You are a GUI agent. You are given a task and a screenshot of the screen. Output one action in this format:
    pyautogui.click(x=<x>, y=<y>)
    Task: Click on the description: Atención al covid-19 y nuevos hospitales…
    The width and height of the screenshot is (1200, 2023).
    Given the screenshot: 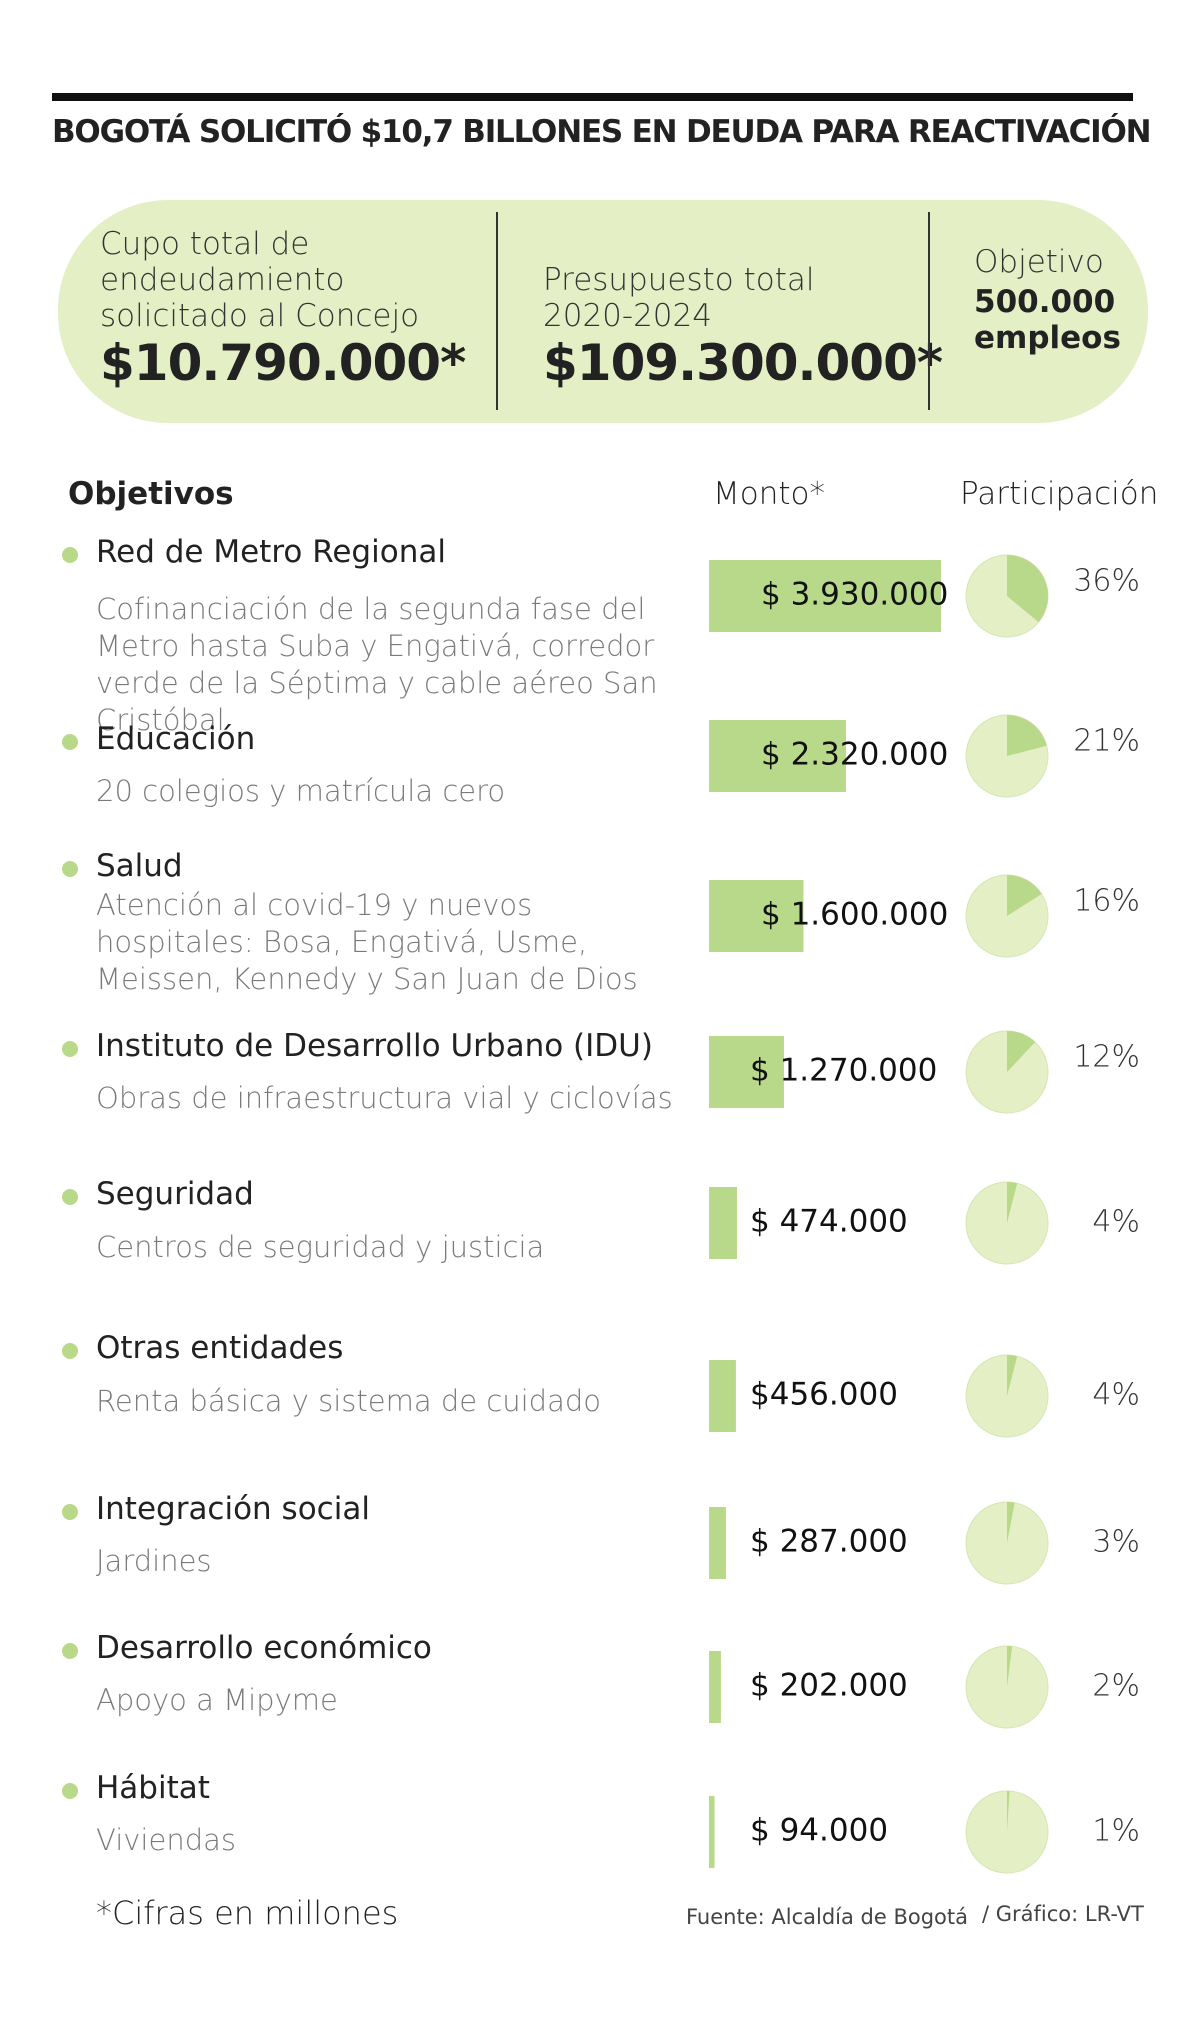 What is the action you would take?
    pyautogui.click(x=367, y=942)
    